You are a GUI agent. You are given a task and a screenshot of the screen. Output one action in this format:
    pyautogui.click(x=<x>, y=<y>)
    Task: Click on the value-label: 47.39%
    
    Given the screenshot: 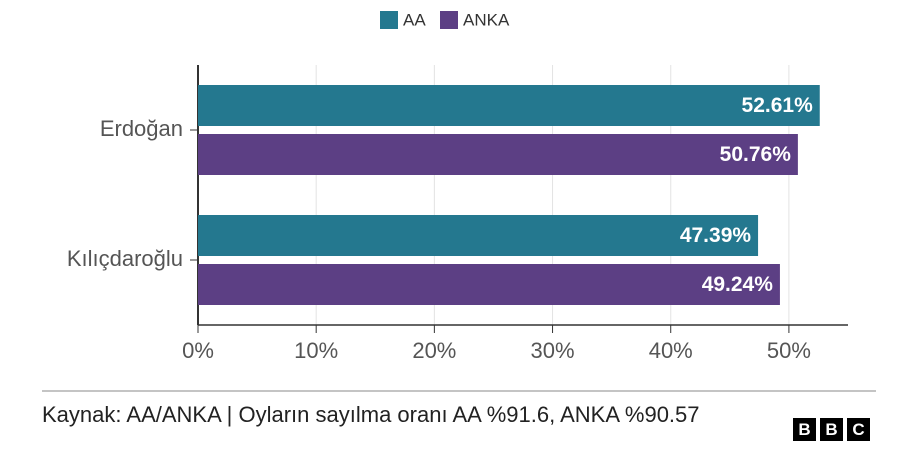 What is the action you would take?
    pyautogui.click(x=716, y=235)
    